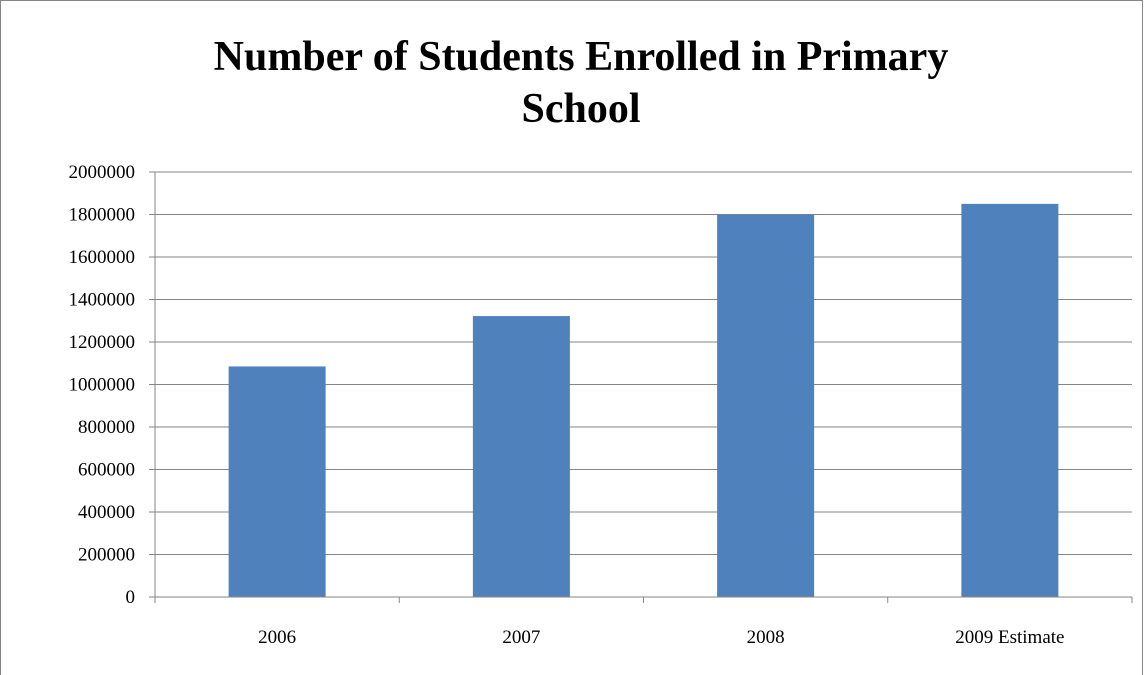  I want to click on x-tick-label: 2009 Estimate, so click(1009, 637).